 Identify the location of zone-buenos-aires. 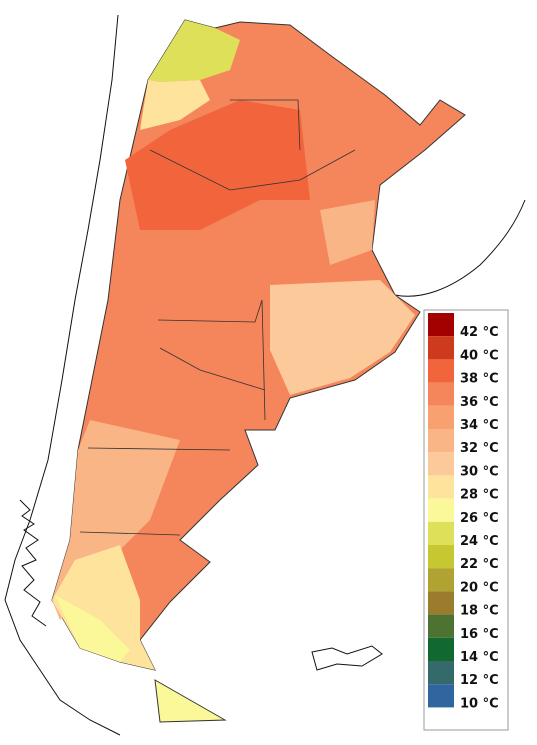
(342, 337).